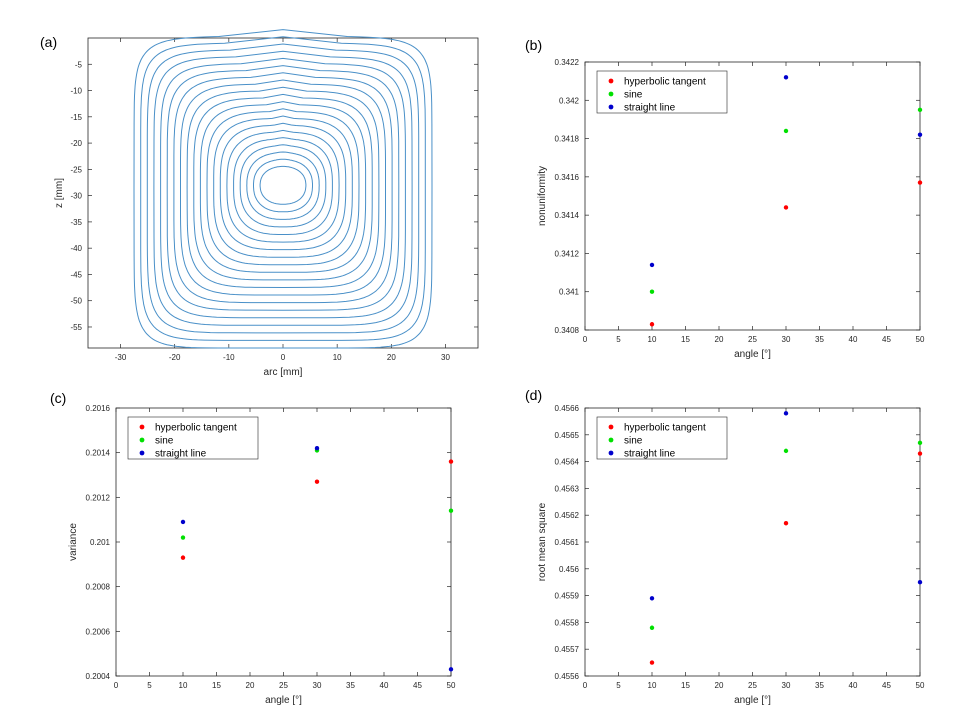  I want to click on x-axis-label: arc [mm], so click(283, 372).